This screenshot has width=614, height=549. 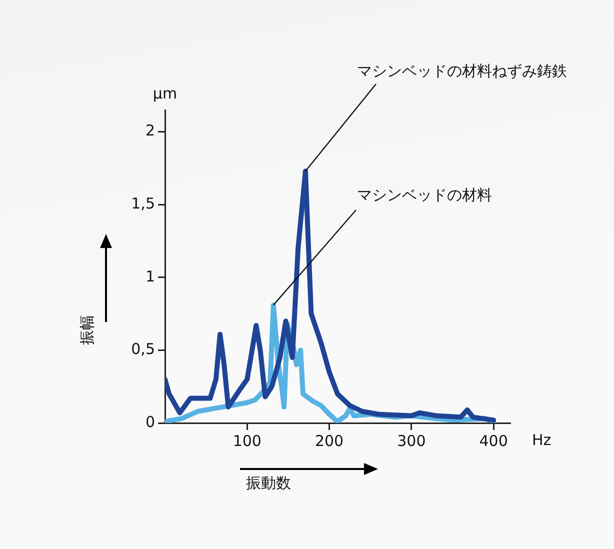 I want to click on y-tick-label: 1, so click(x=150, y=276).